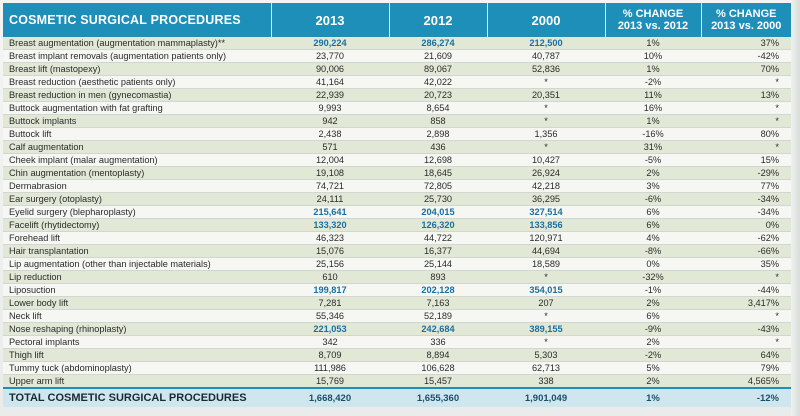  Describe the element at coordinates (746, 303) in the screenshot. I see `change-2013-vs-2000: 3,417%` at that location.